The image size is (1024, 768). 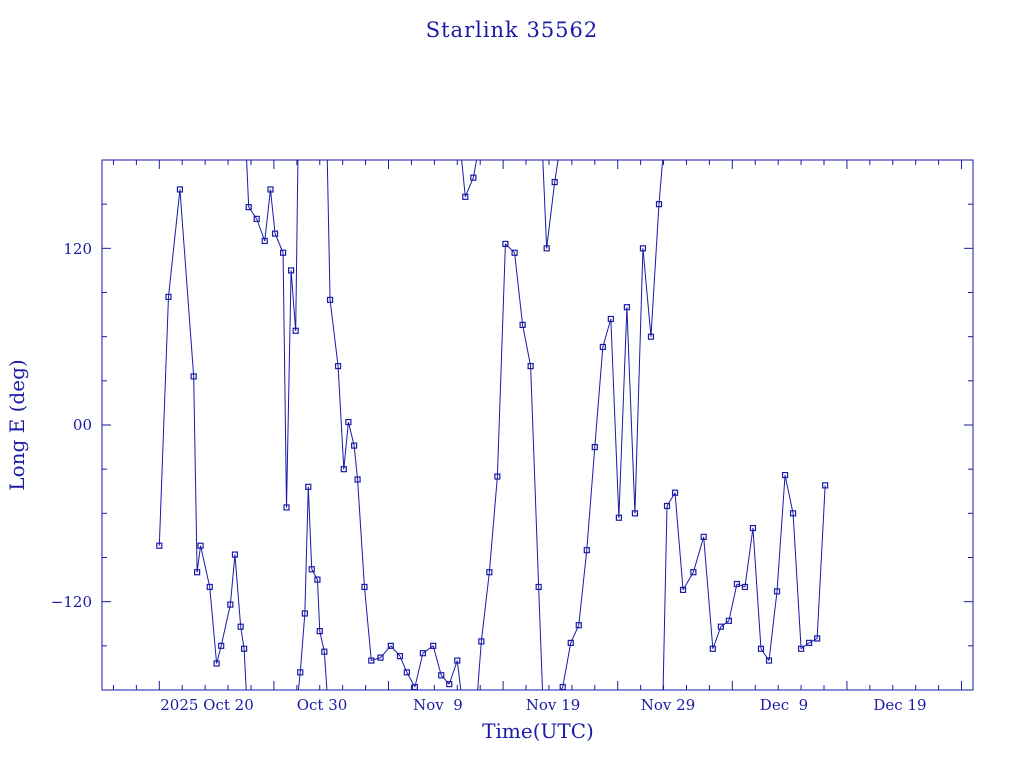 What do you see at coordinates (553, 705) in the screenshot?
I see `x-tick-label: Nov 19` at bounding box center [553, 705].